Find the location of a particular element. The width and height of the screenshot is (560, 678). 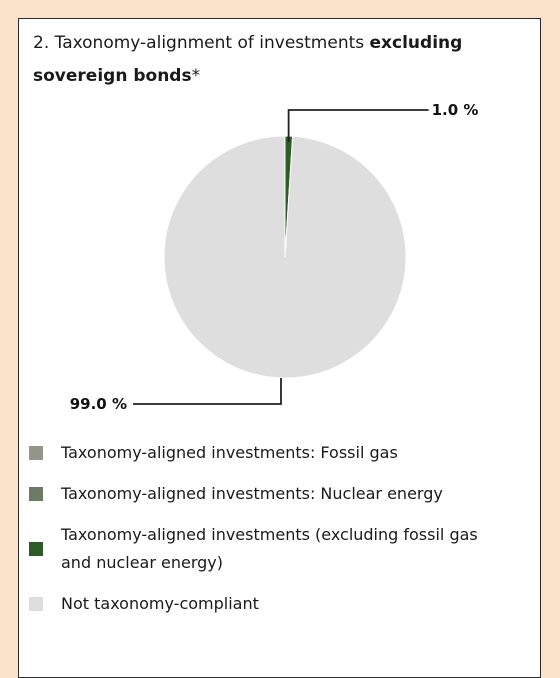

chart-title-prefix: 2. Taxonomy-alignment of investments is located at coordinates (201, 43).